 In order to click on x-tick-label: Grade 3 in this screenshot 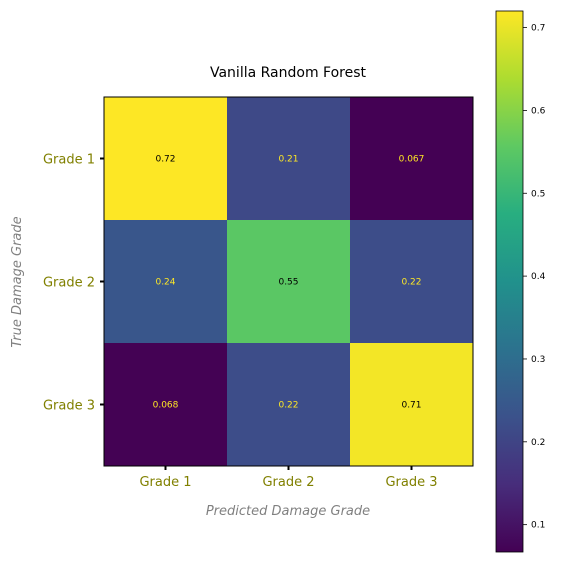, I will do `click(411, 482)`.